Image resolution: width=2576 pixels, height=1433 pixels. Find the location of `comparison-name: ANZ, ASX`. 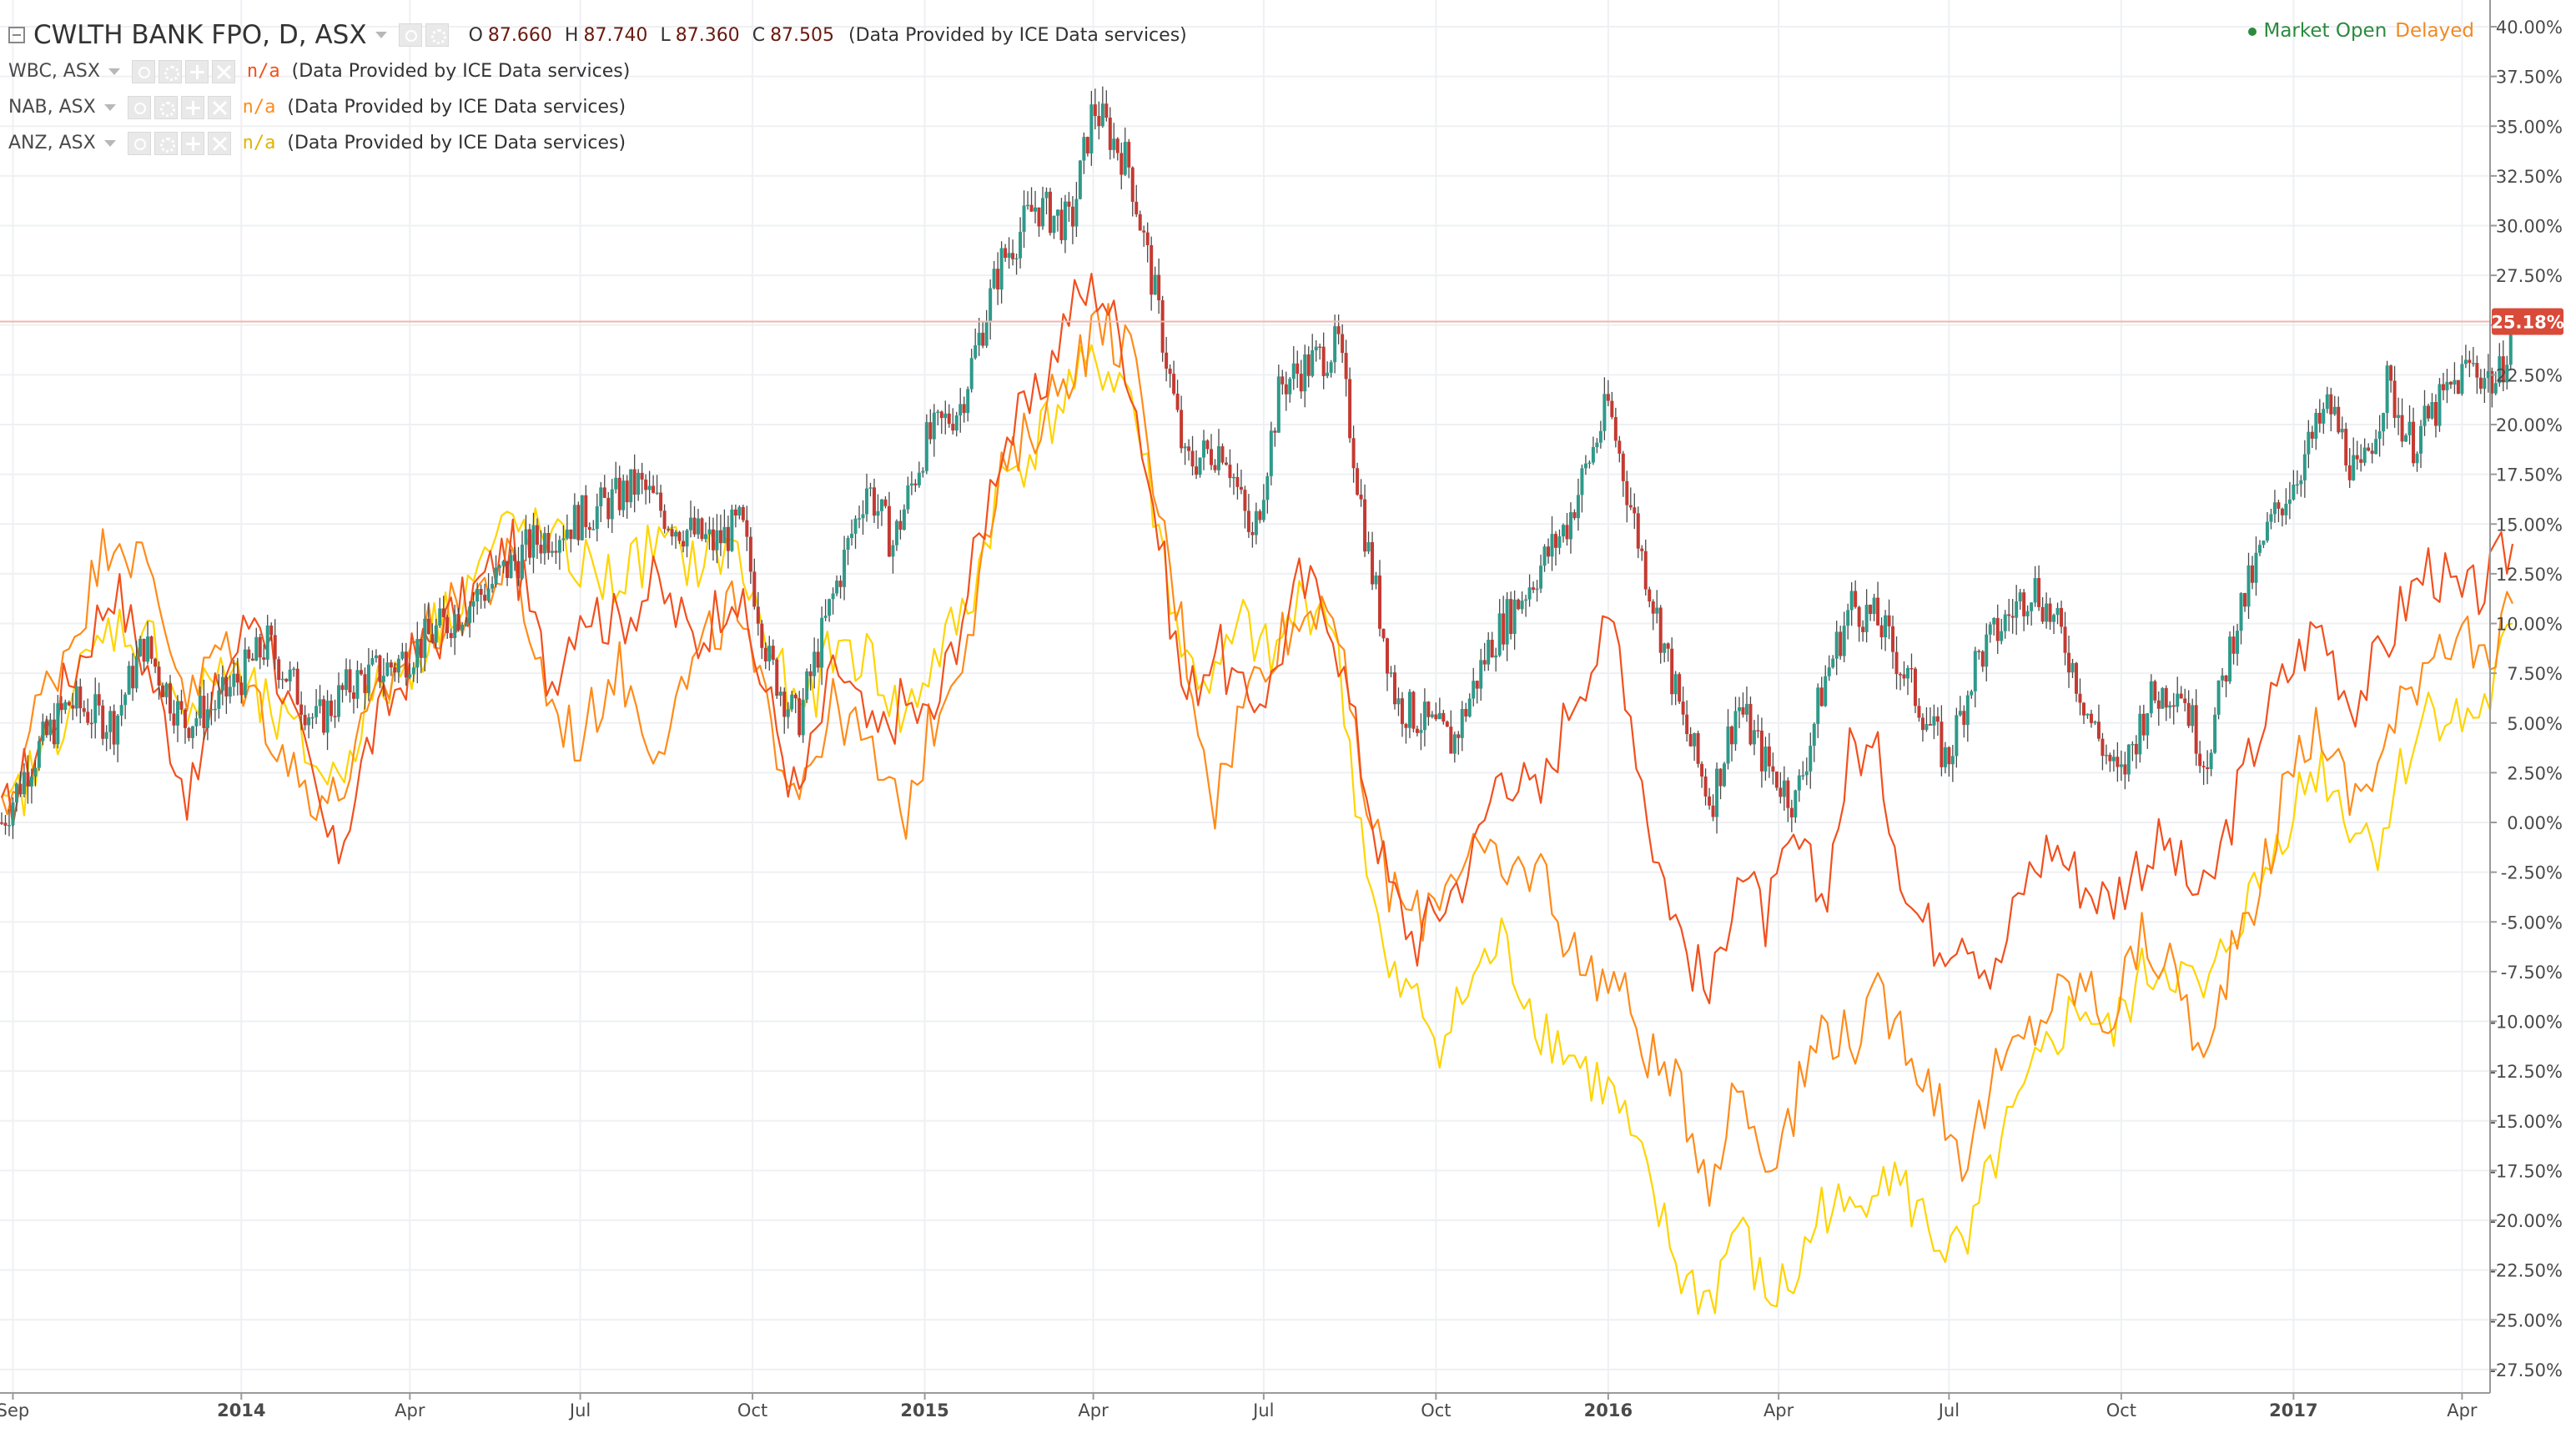

comparison-name: ANZ, ASX is located at coordinates (52, 143).